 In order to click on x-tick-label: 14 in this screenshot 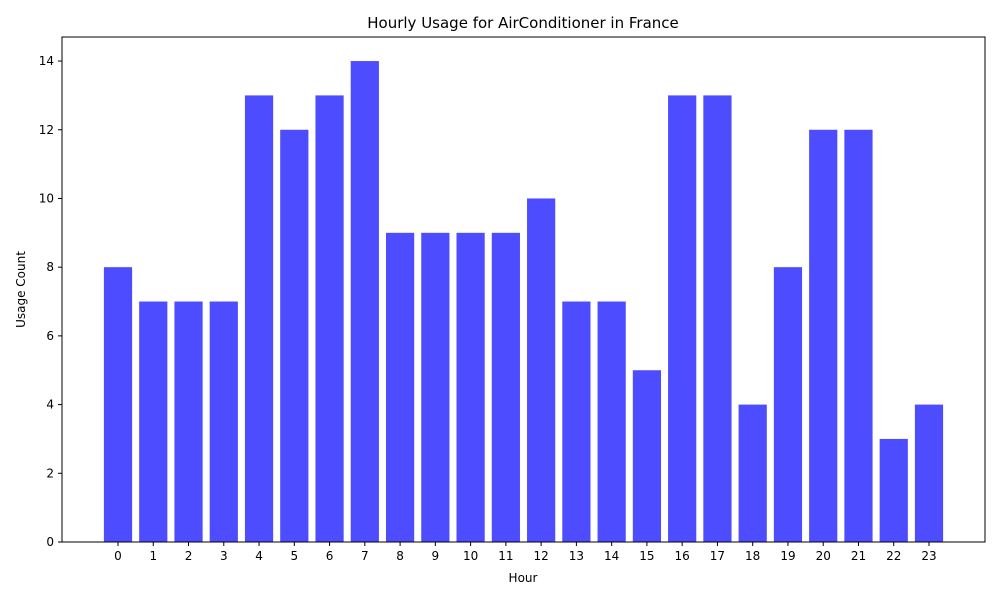, I will do `click(611, 556)`.